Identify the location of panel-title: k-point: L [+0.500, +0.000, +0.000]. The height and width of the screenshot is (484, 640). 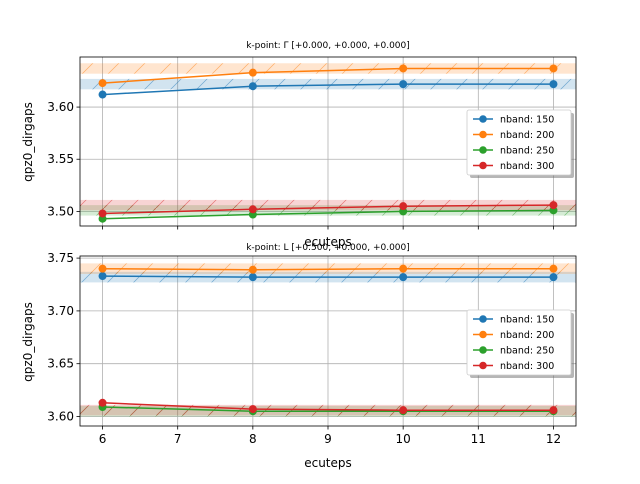
(328, 248).